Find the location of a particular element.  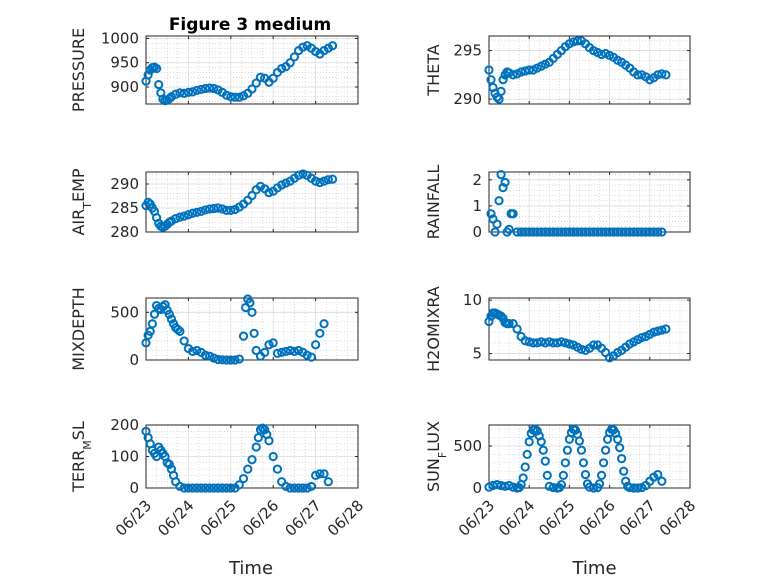

subplot-2: 290 295 THETA is located at coordinates (557, 71).